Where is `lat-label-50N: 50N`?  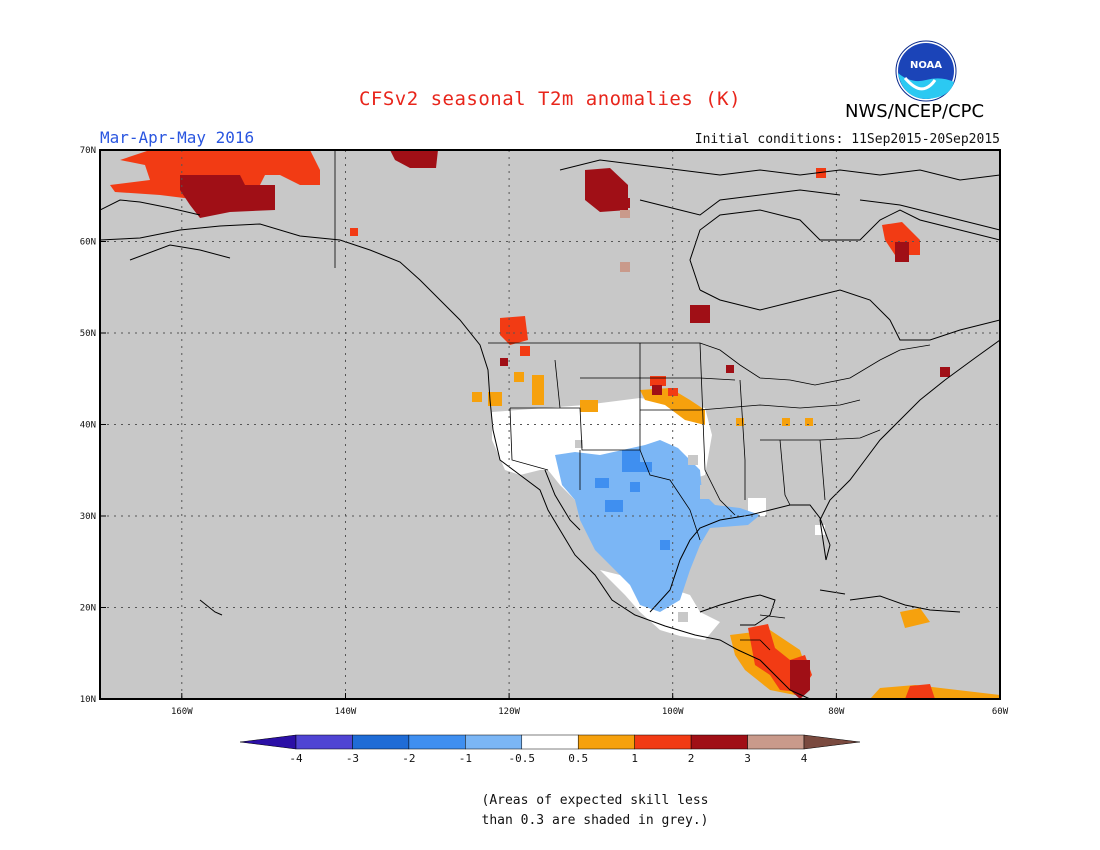
lat-label-50N: 50N is located at coordinates (88, 334).